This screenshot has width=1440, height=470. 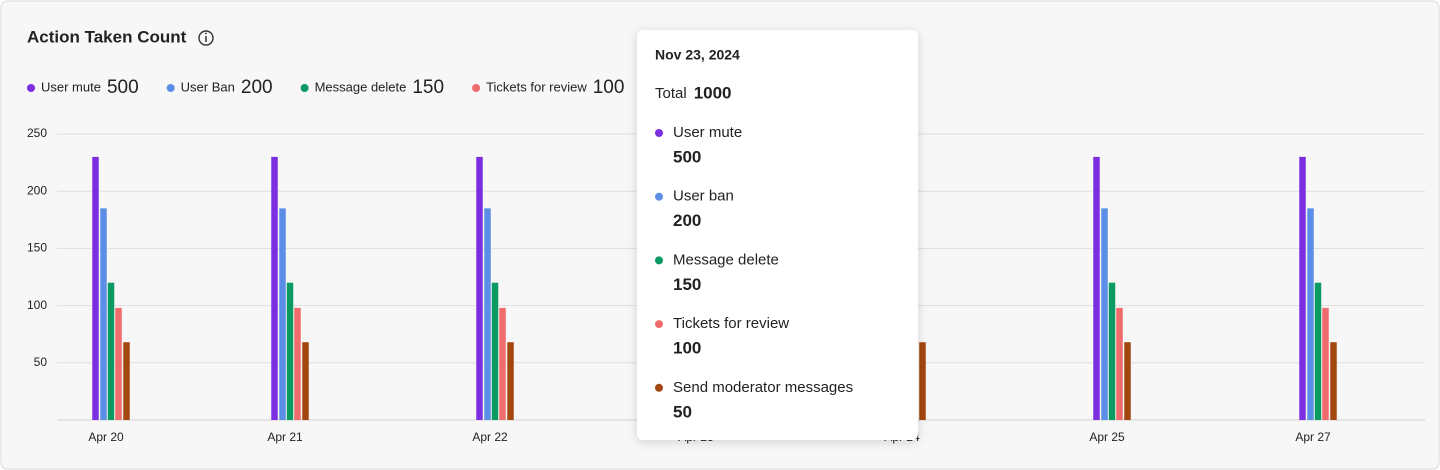 I want to click on legend-value: 200, so click(x=257, y=87).